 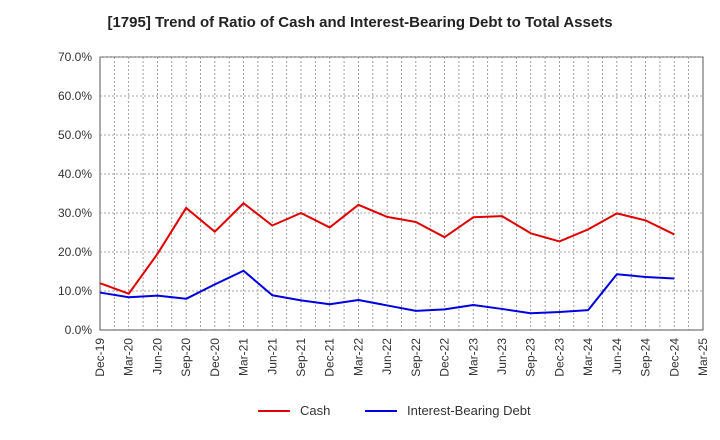 I want to click on x-tick-label: Dec-22, so click(x=445, y=357).